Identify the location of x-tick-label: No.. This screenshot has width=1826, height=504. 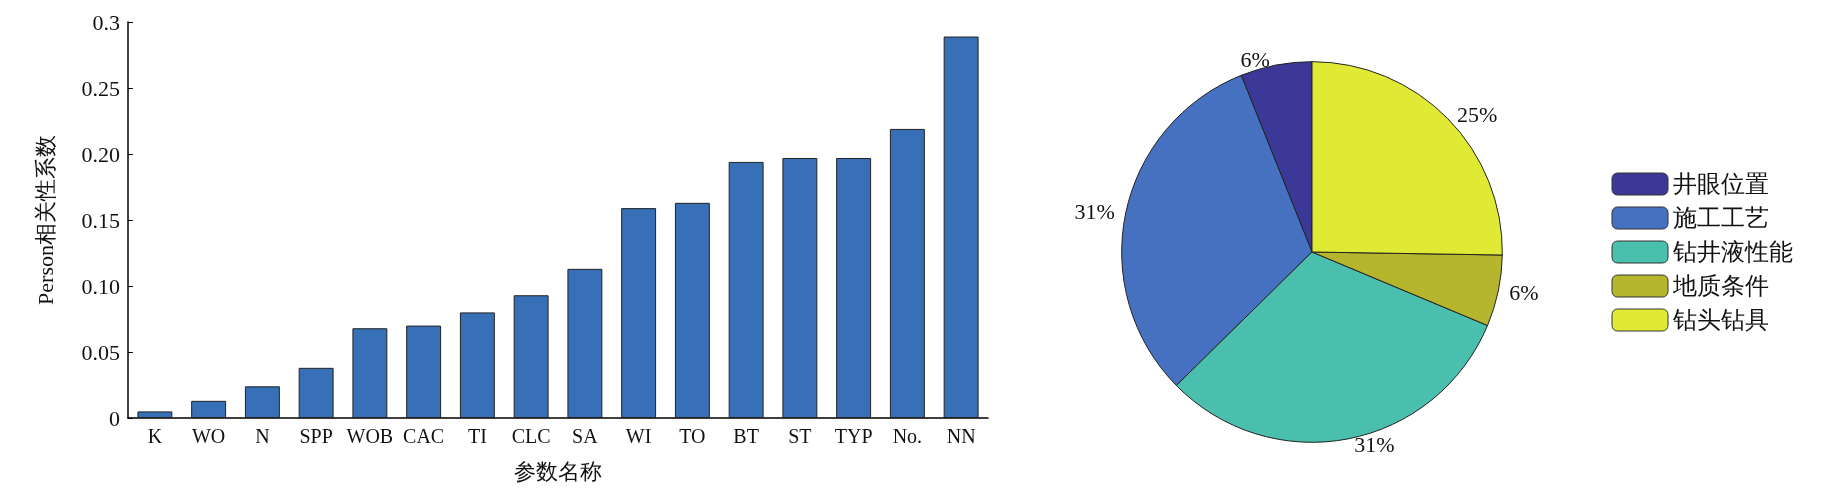
(907, 436).